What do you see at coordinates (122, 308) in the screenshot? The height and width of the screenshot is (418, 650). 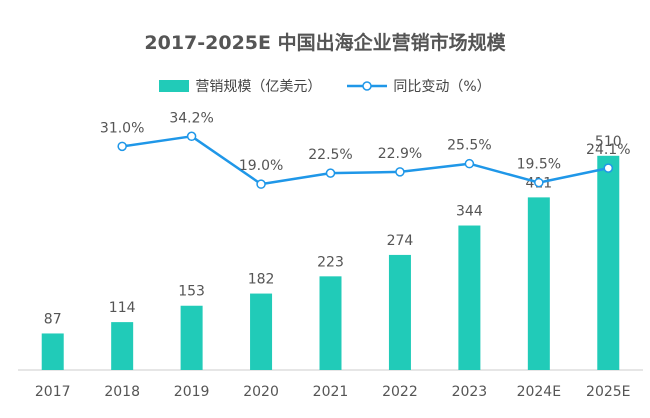 I see `bar-value-label-2018: 114` at bounding box center [122, 308].